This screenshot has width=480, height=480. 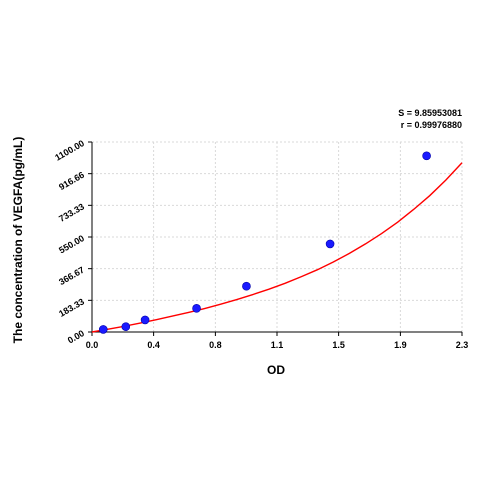 What do you see at coordinates (71, 276) in the screenshot?
I see `y-tick-label: 366.67` at bounding box center [71, 276].